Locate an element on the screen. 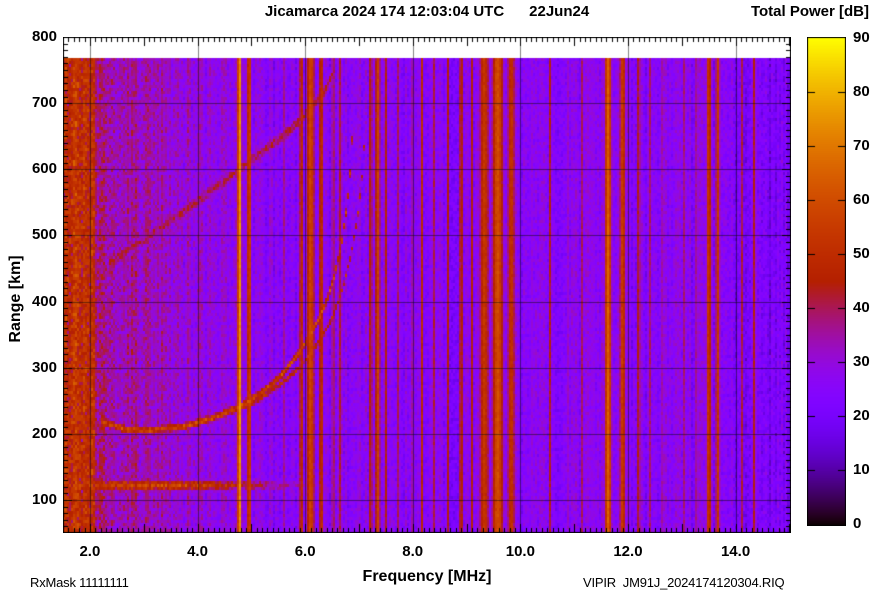 The height and width of the screenshot is (595, 874). x-axis-title: Frequency [MHz] is located at coordinates (427, 576).